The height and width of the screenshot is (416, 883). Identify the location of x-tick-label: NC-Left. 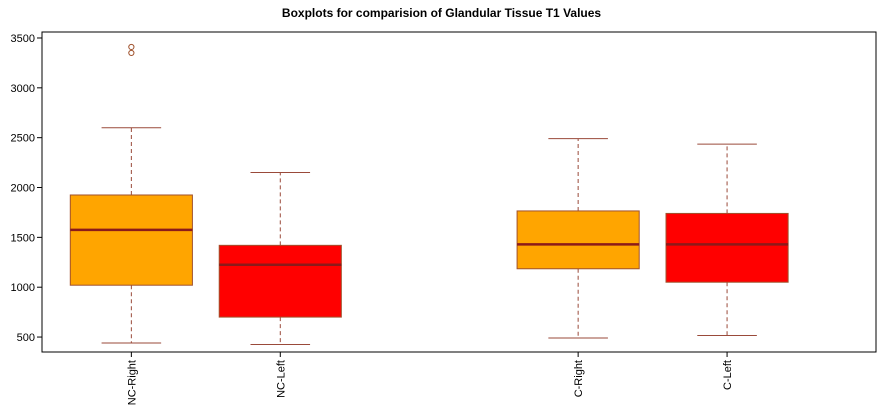
(281, 379).